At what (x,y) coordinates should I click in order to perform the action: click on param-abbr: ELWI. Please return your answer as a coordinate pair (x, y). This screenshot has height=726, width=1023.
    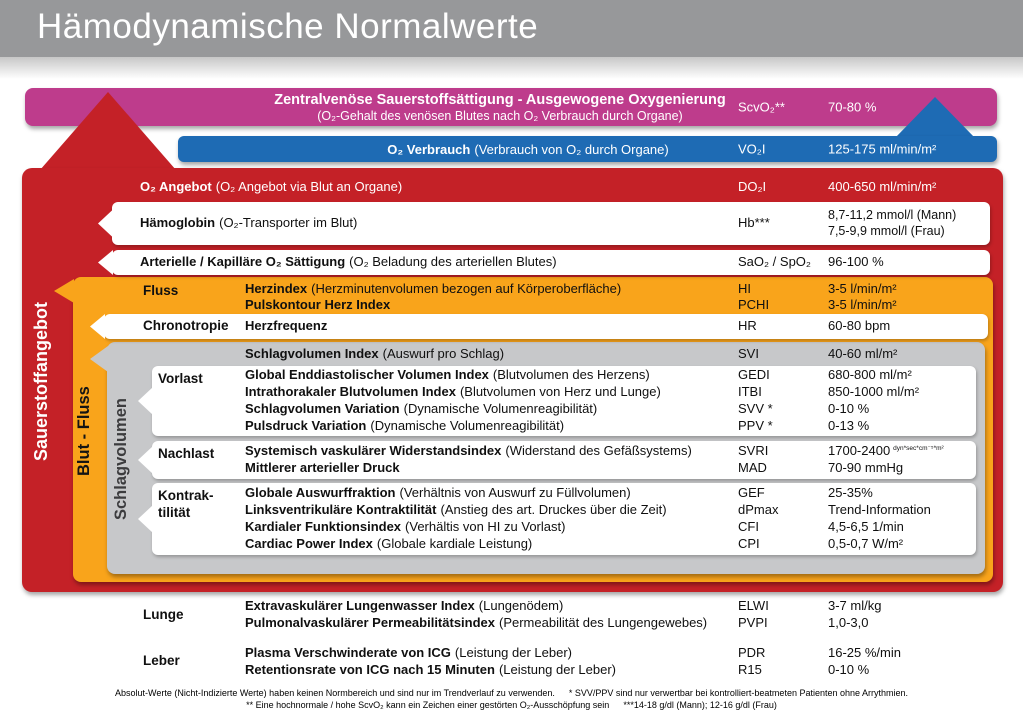
    Looking at the image, I should click on (753, 606).